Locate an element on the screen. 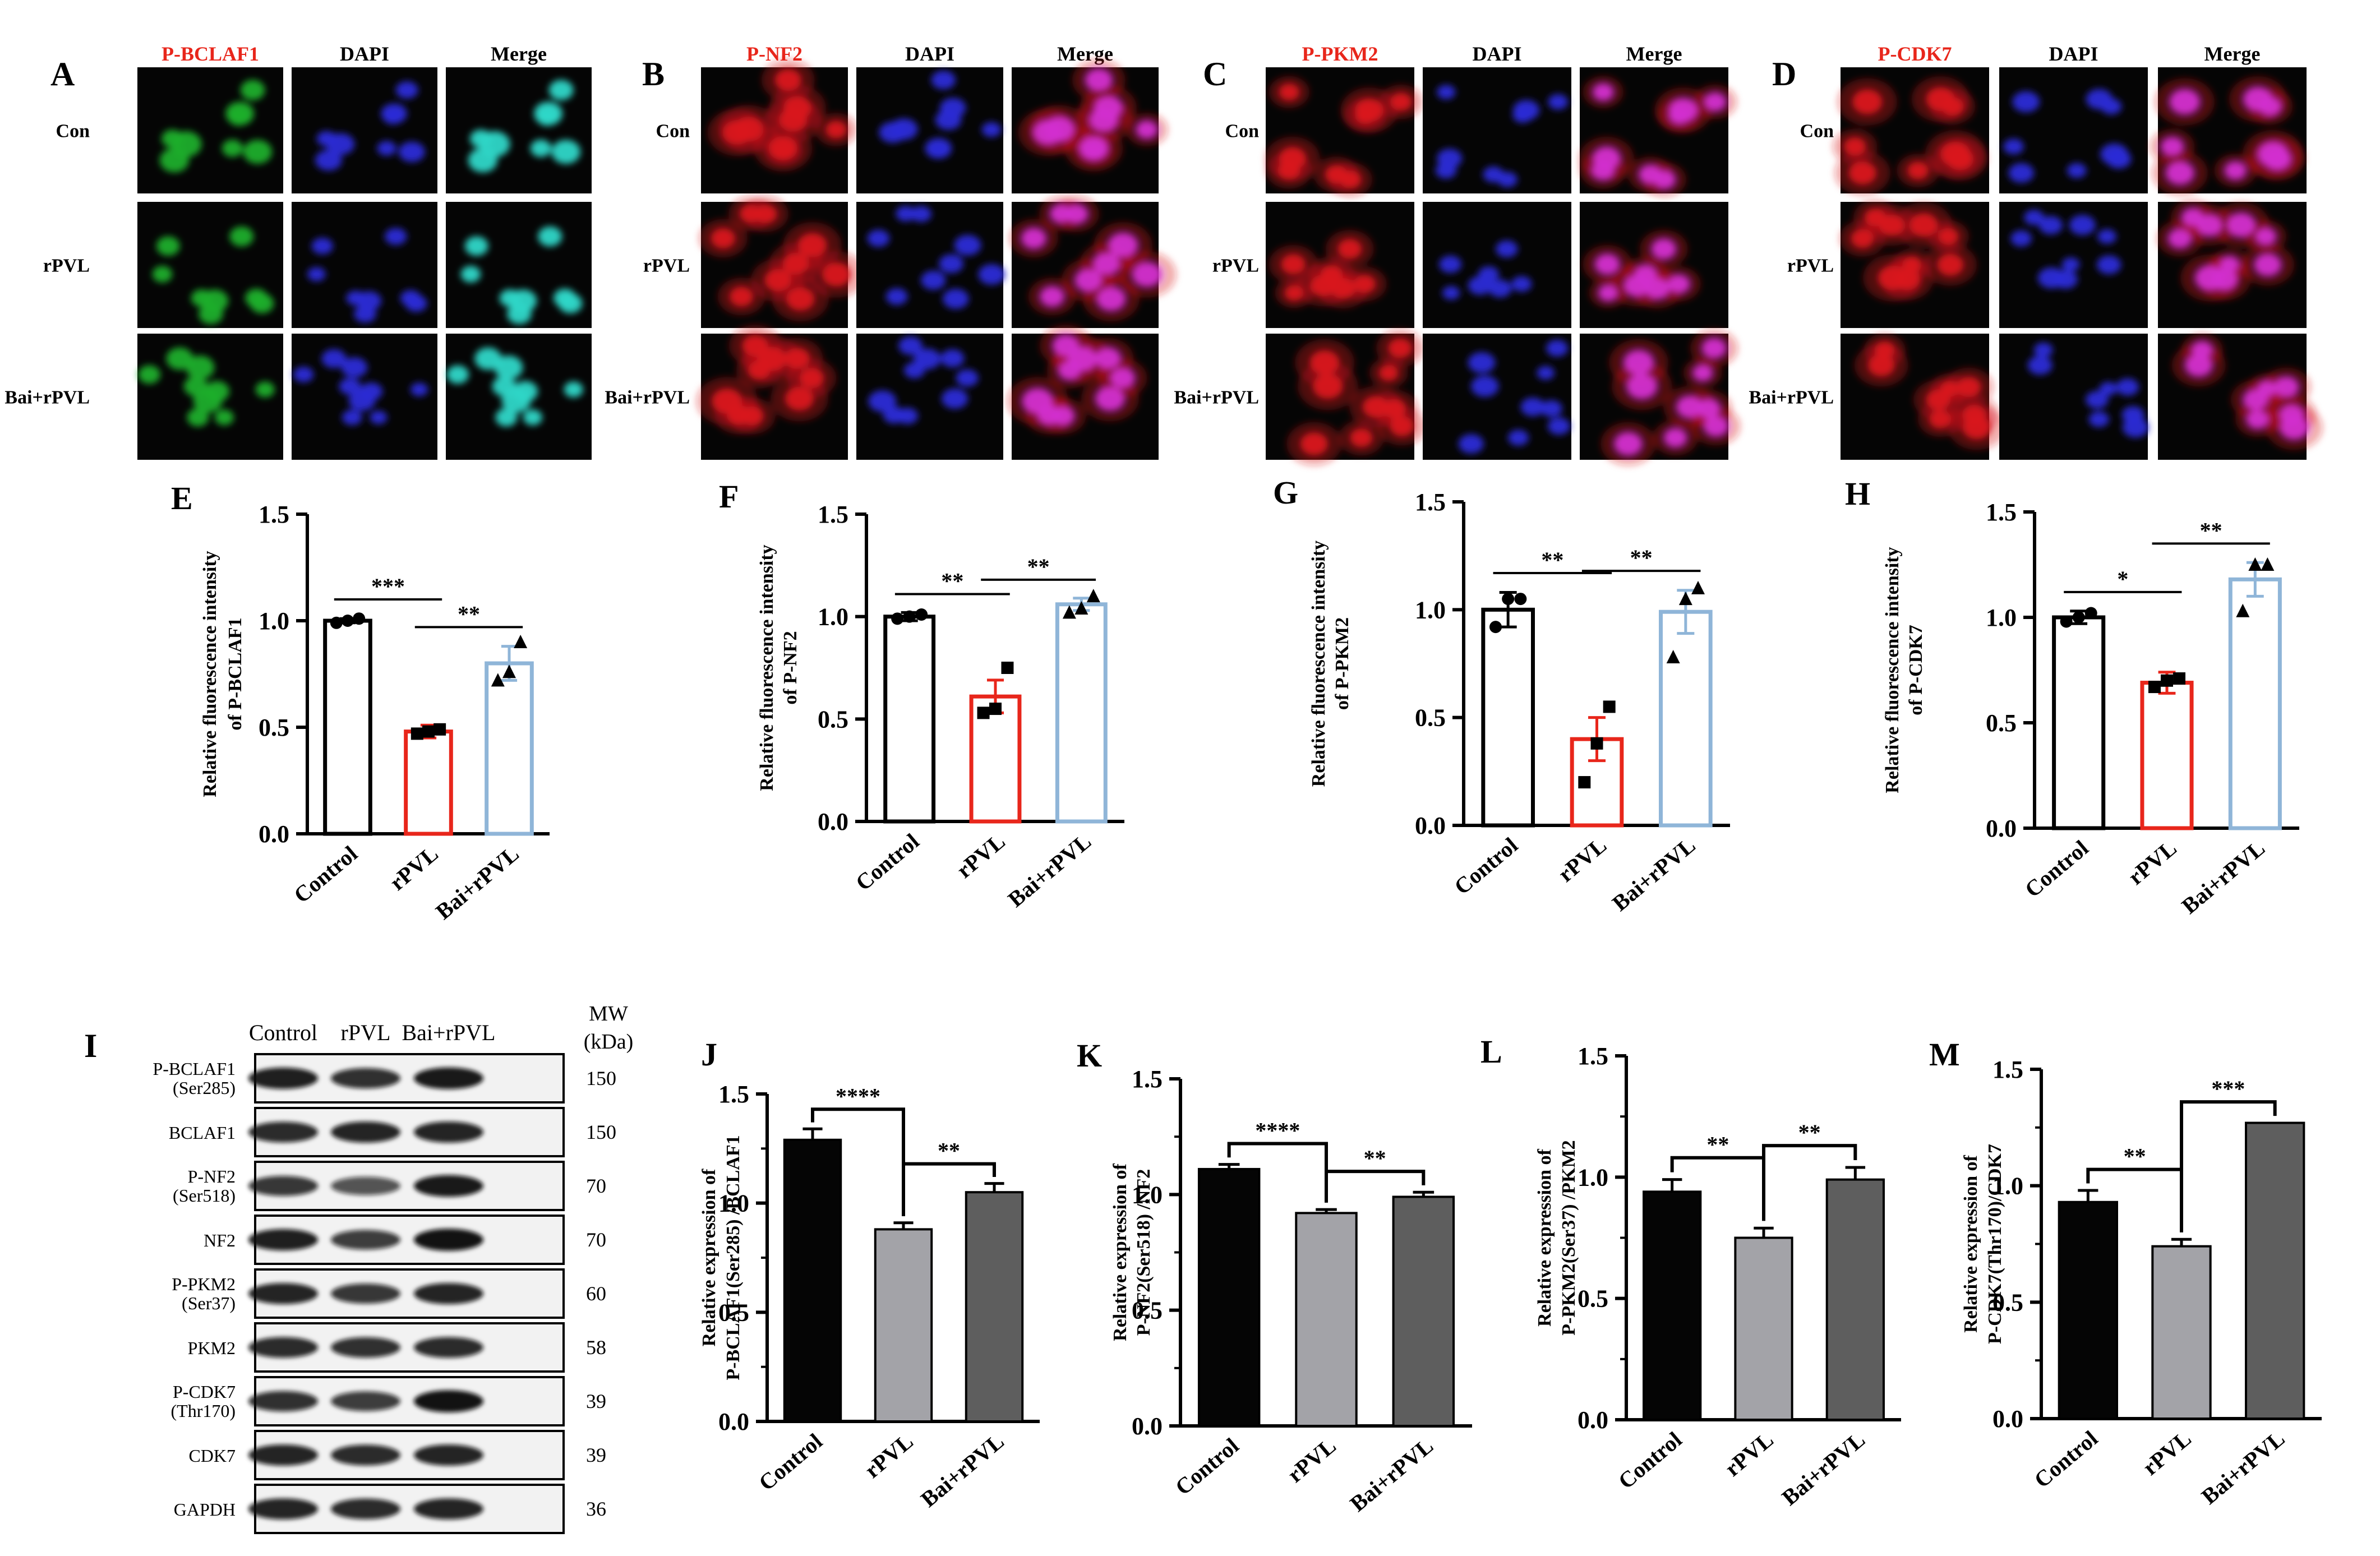 The height and width of the screenshot is (1556, 2380). panel-letter-H: H is located at coordinates (1857, 494).